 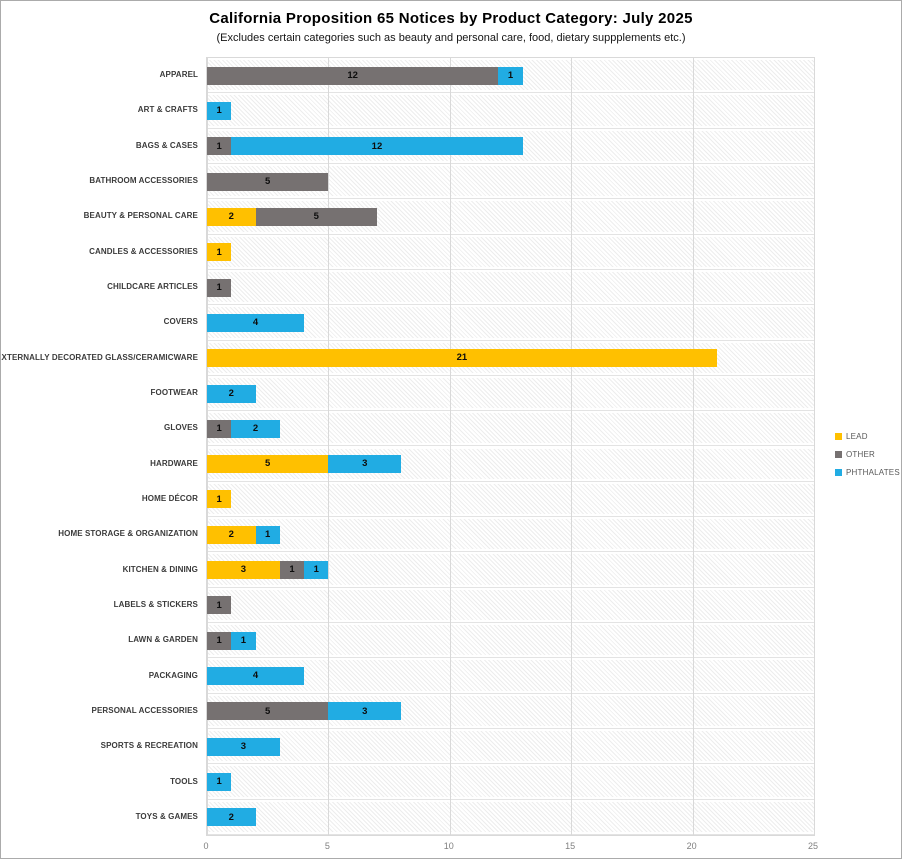 What do you see at coordinates (867, 454) in the screenshot?
I see `legend-item-other: OTHER` at bounding box center [867, 454].